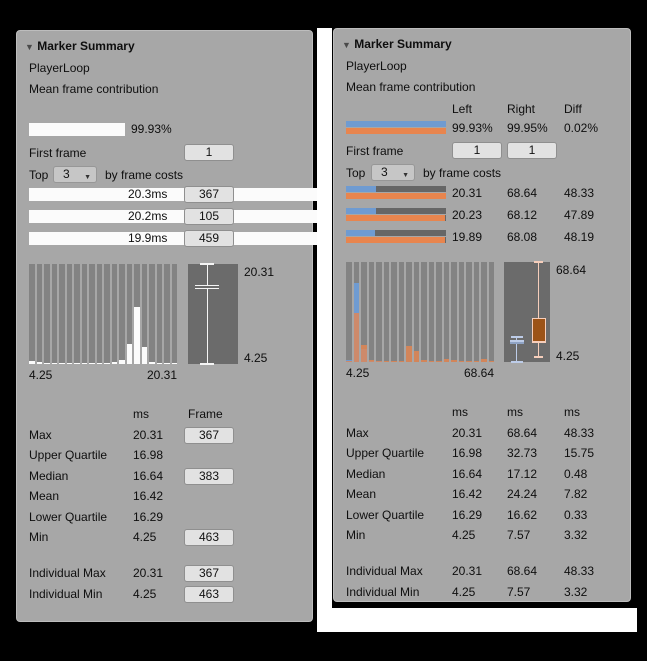 Image resolution: width=647 pixels, height=661 pixels. I want to click on row-left: 16.42, so click(467, 494).